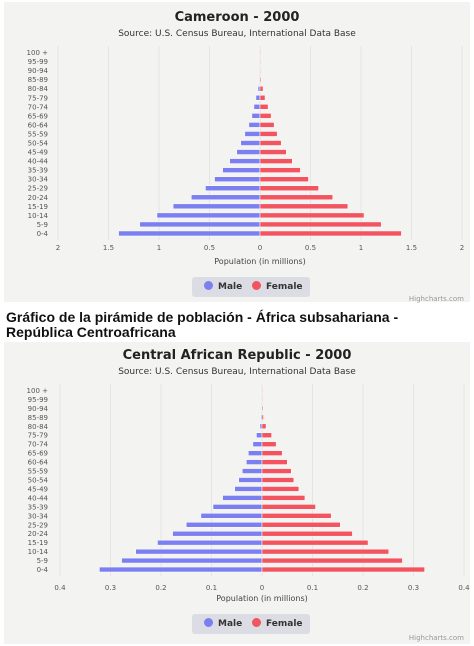 Image resolution: width=474 pixels, height=646 pixels. I want to click on y-tick-label: 90-94, so click(38, 71).